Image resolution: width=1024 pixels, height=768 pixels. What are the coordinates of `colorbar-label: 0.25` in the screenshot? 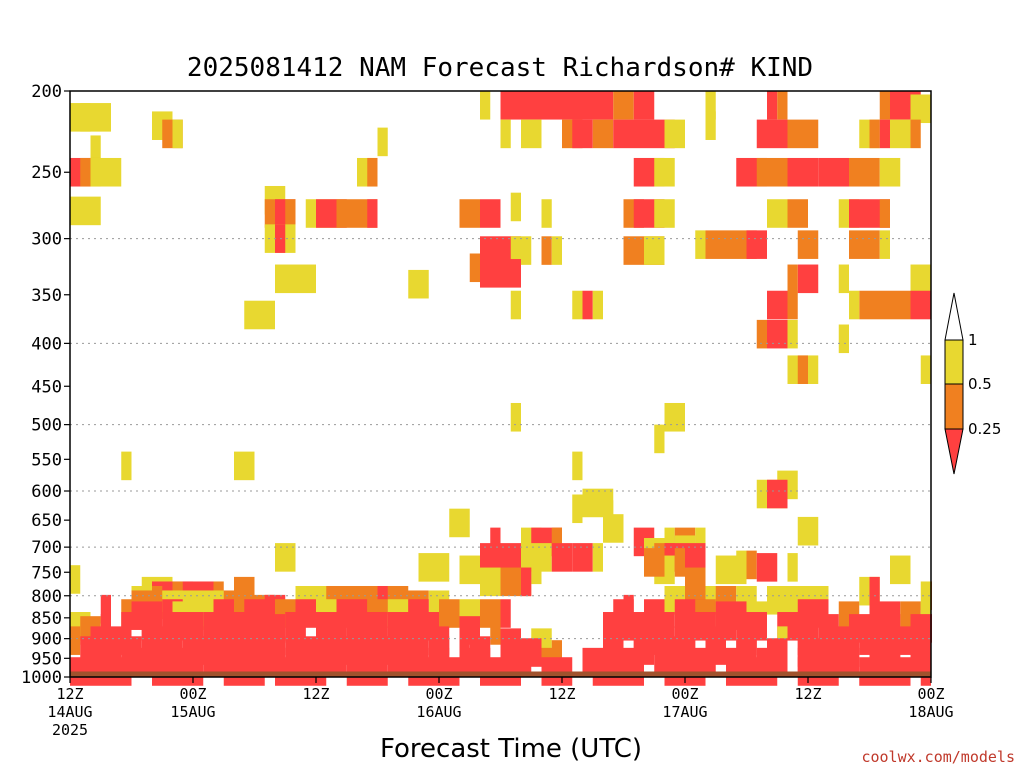 It's located at (984, 429).